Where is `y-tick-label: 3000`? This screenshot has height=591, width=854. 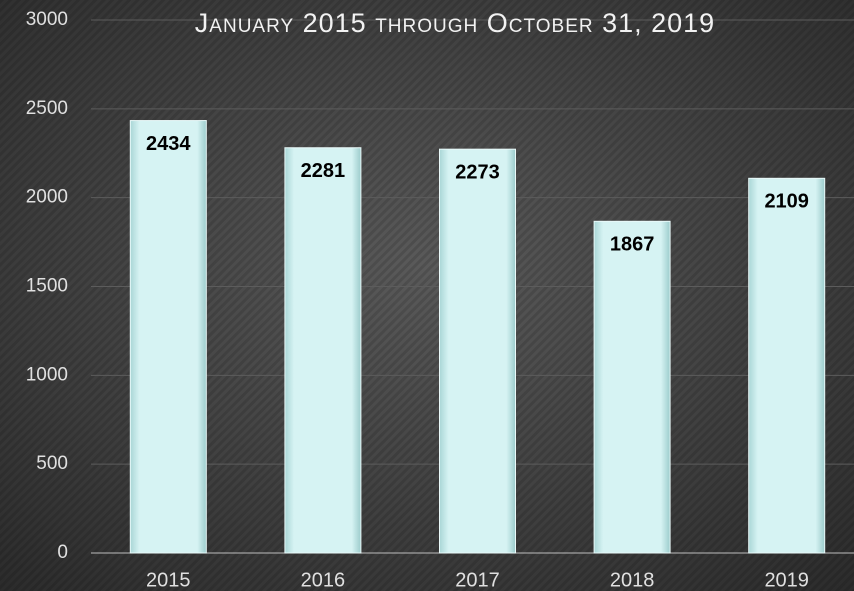 y-tick-label: 3000 is located at coordinates (47, 19).